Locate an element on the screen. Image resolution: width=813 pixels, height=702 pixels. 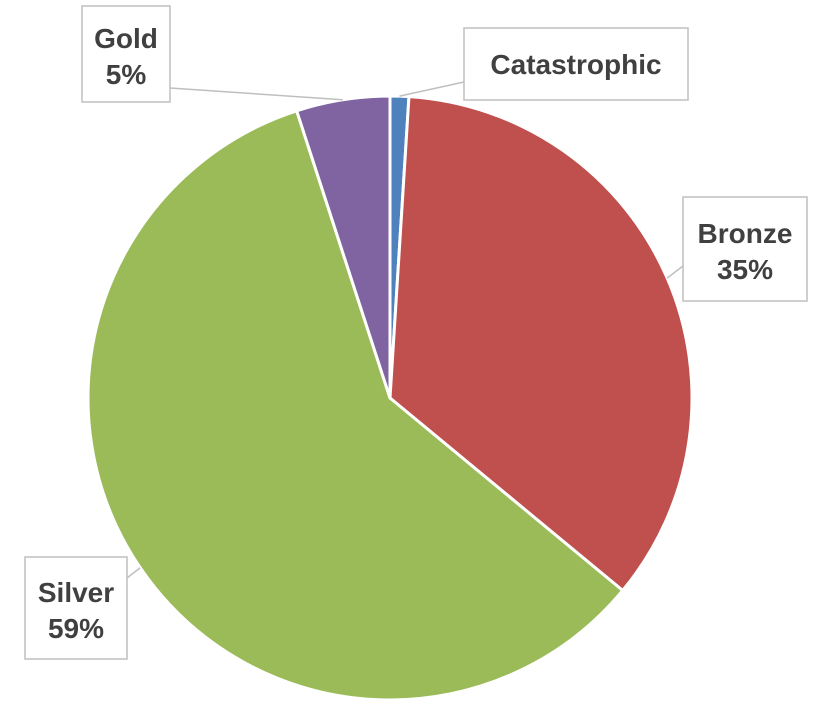
data-label-box-silver is located at coordinates (76, 608).